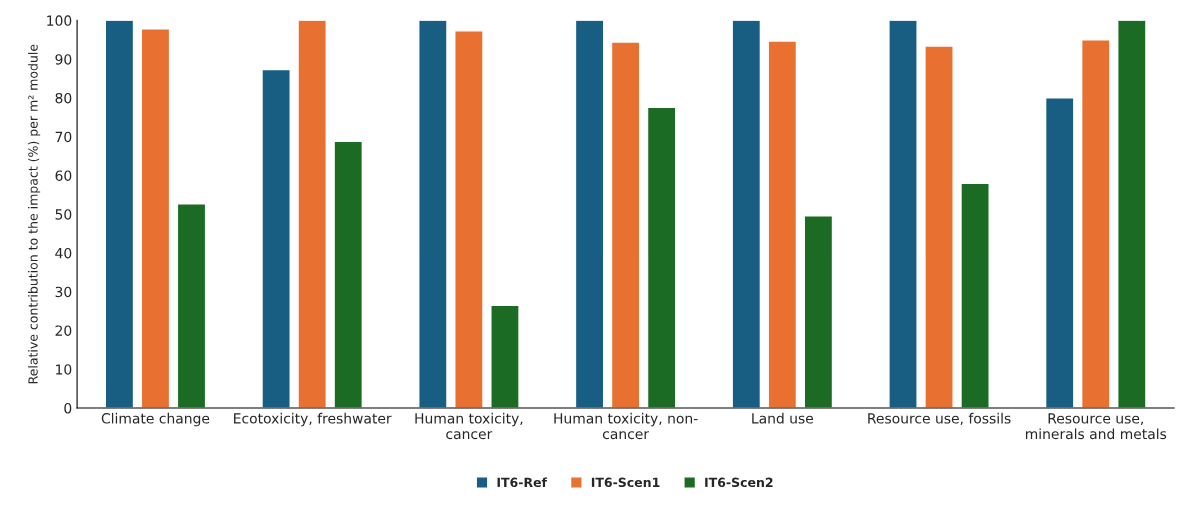 The width and height of the screenshot is (1186, 510). Describe the element at coordinates (64, 369) in the screenshot. I see `y-tick-label: 10` at that location.